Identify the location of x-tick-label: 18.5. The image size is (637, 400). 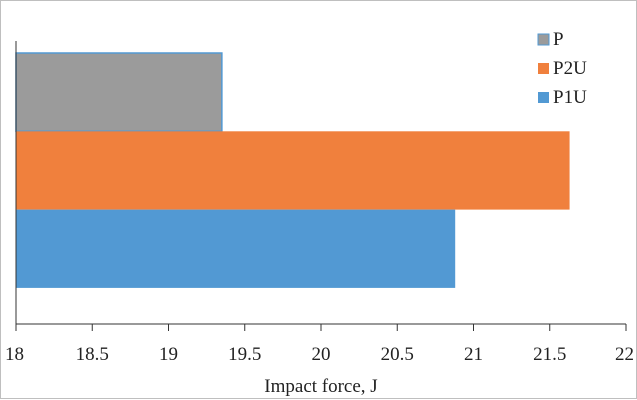
(92, 354).